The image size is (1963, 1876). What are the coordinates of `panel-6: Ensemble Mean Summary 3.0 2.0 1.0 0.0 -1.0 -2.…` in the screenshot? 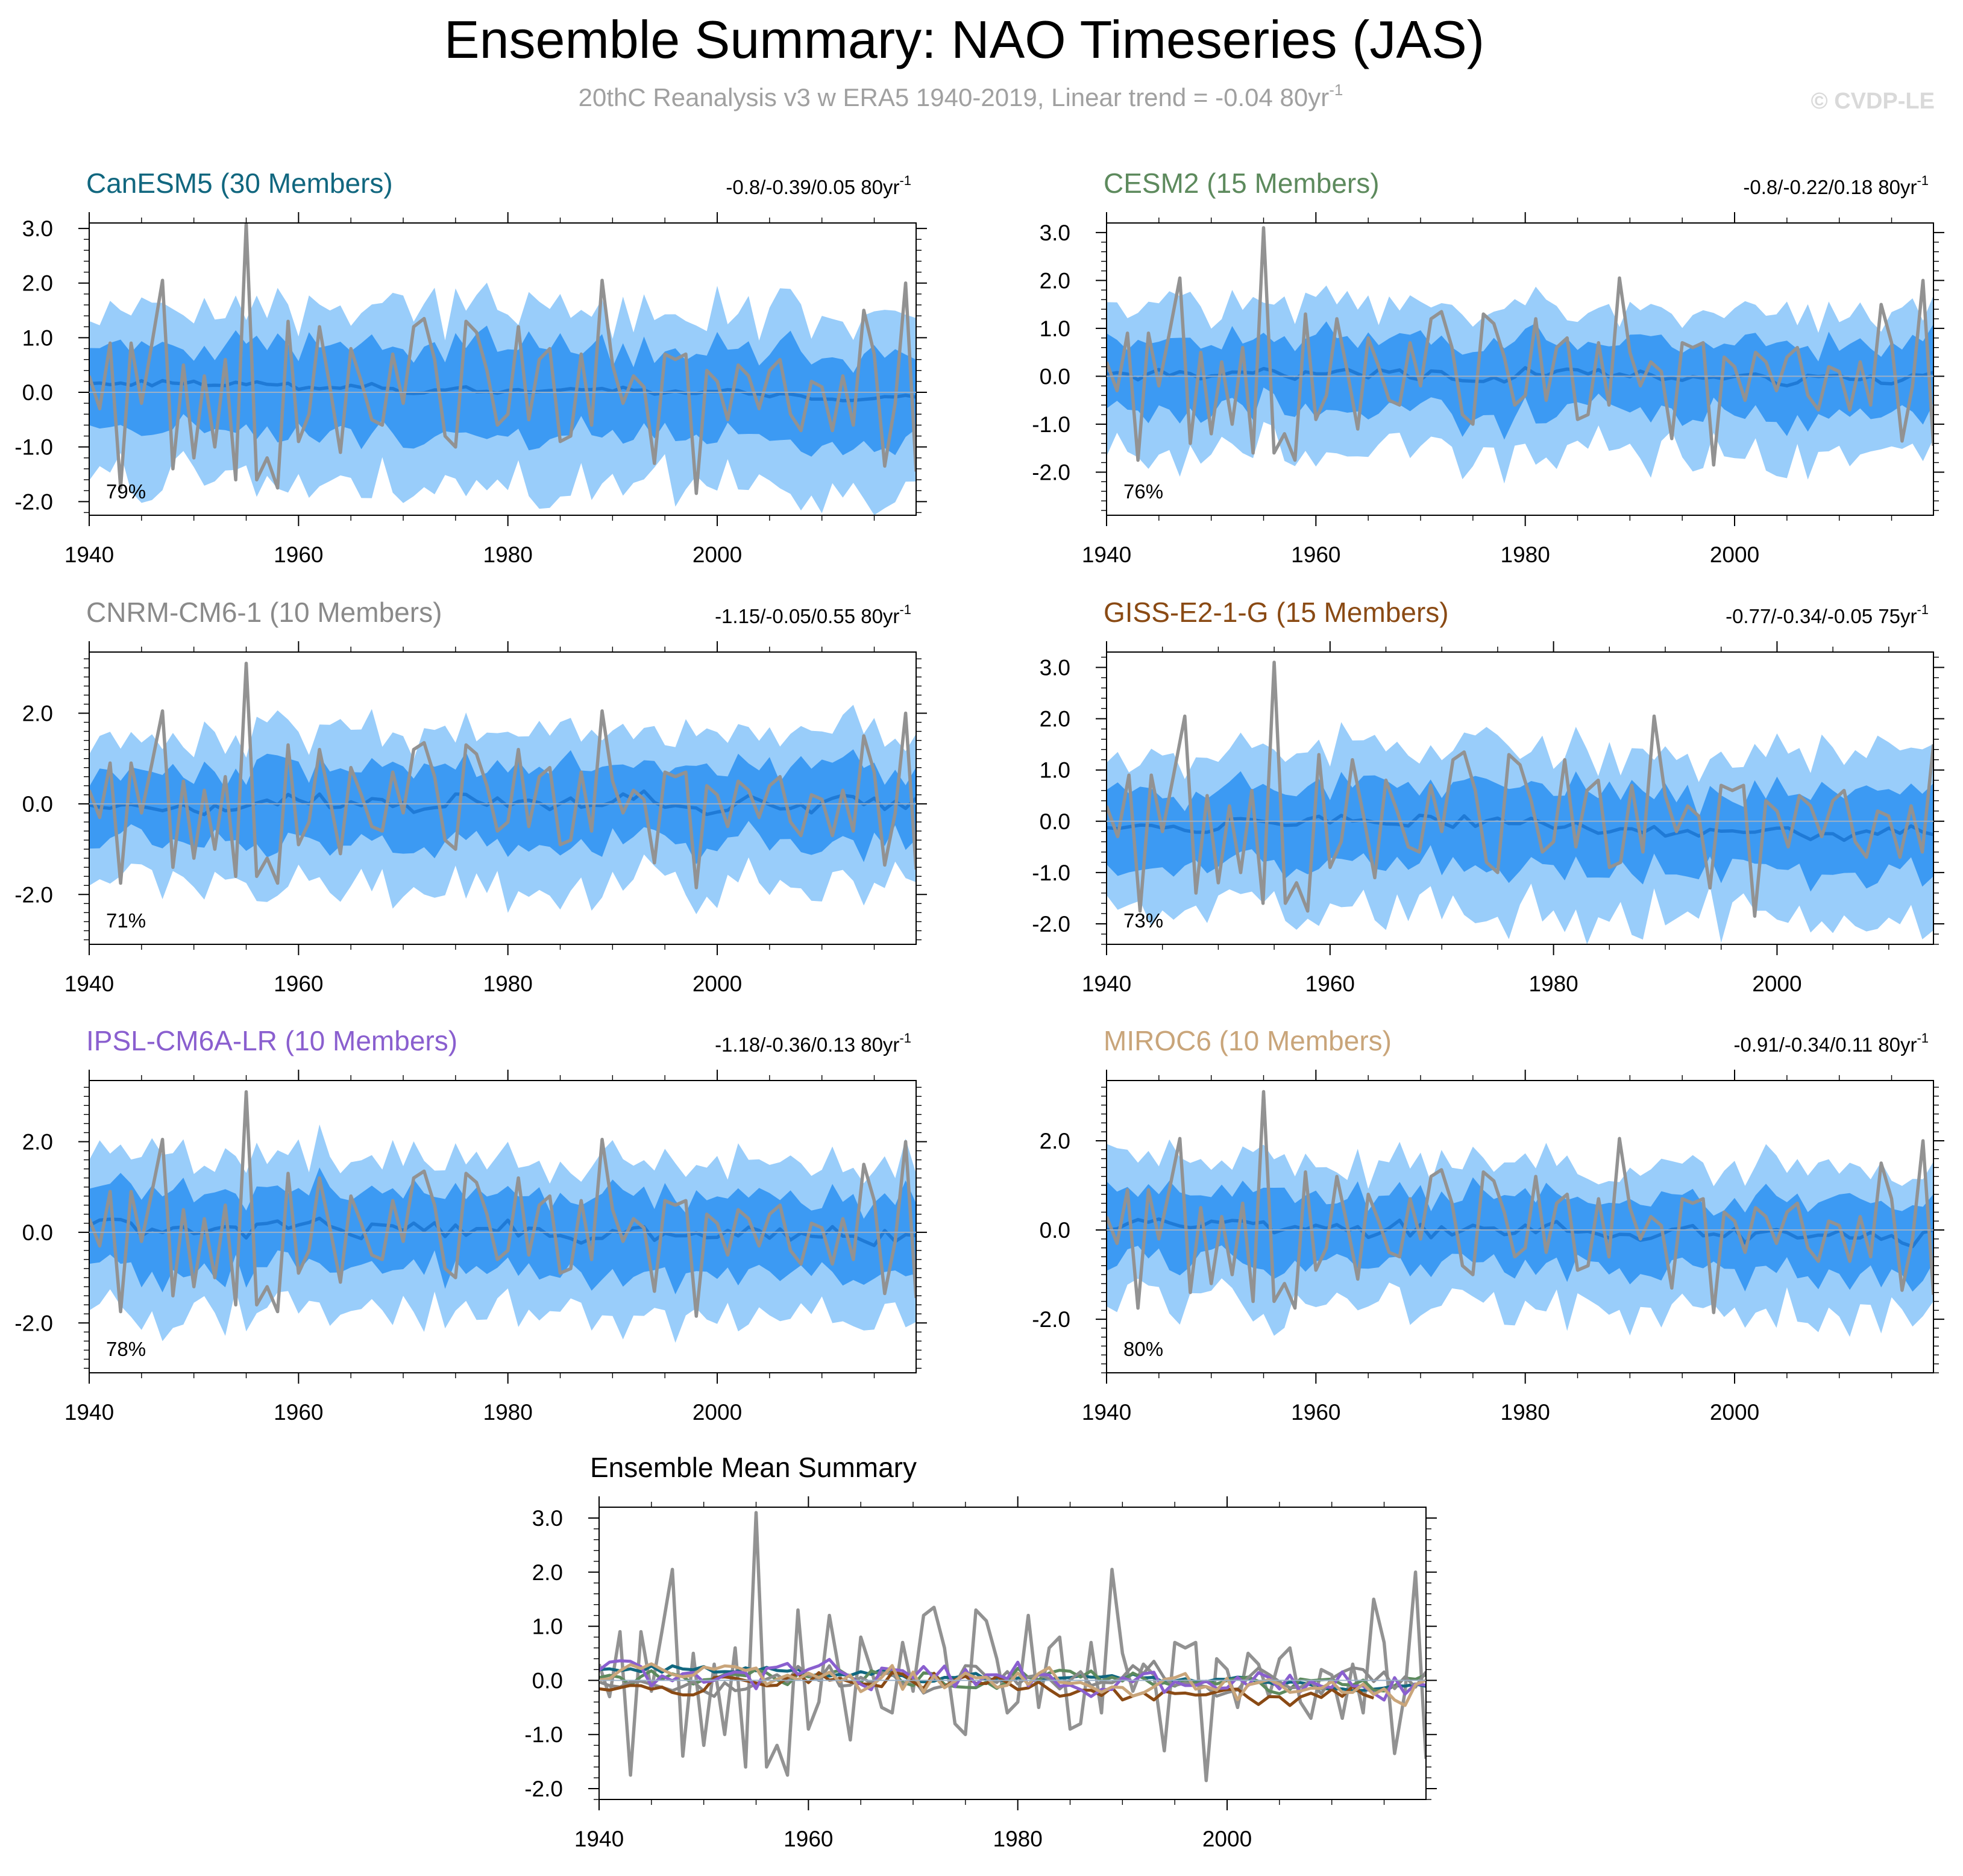 It's located at (980, 1651).